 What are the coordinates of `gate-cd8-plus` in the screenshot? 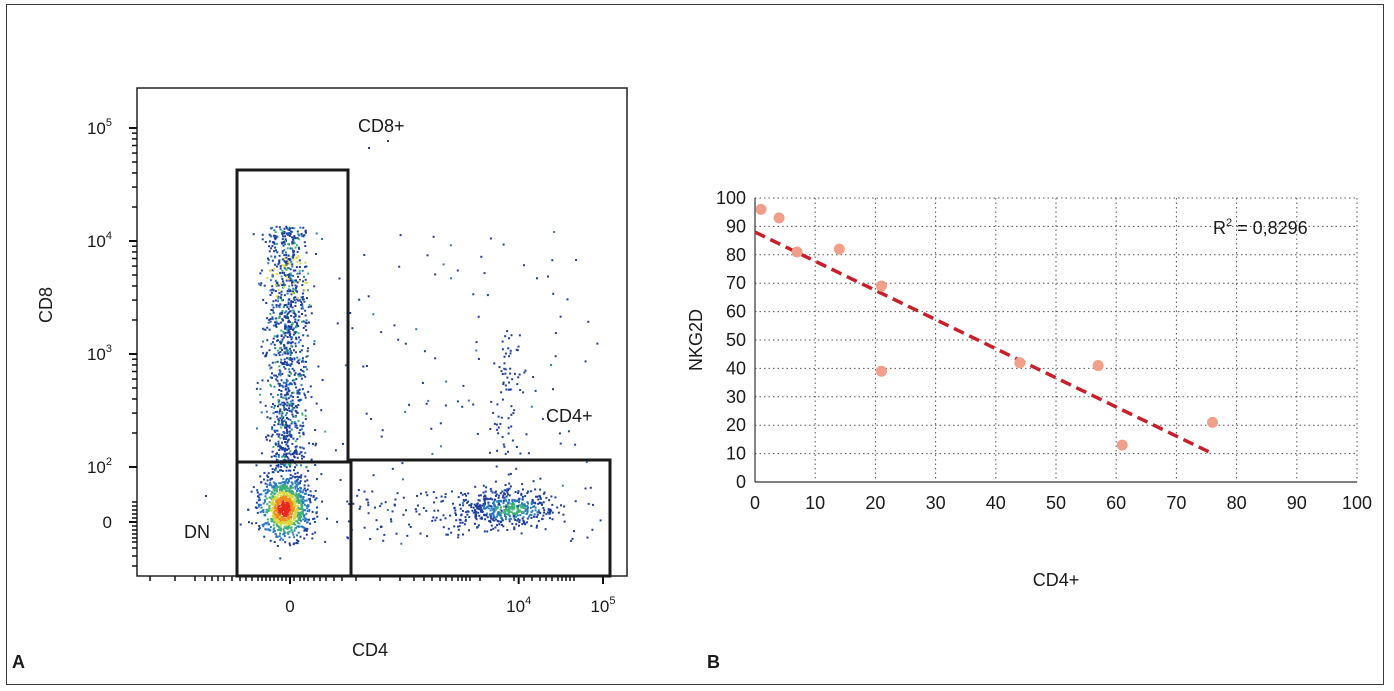 It's located at (292, 316).